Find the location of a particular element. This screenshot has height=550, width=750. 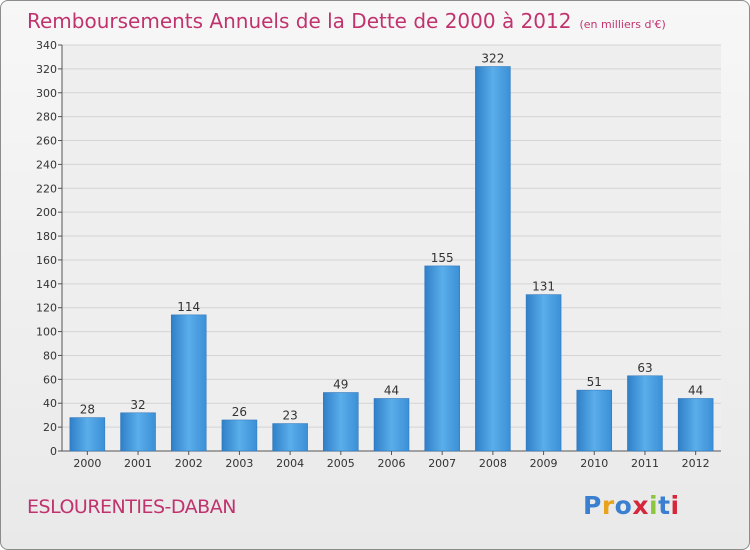

y-tick-label: 340 is located at coordinates (46, 45).